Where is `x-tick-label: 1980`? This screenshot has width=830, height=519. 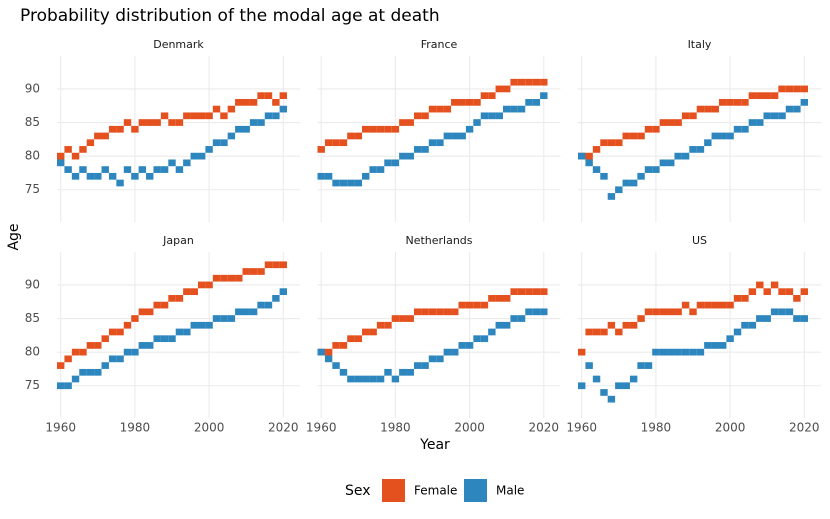
x-tick-label: 1980 is located at coordinates (135, 428).